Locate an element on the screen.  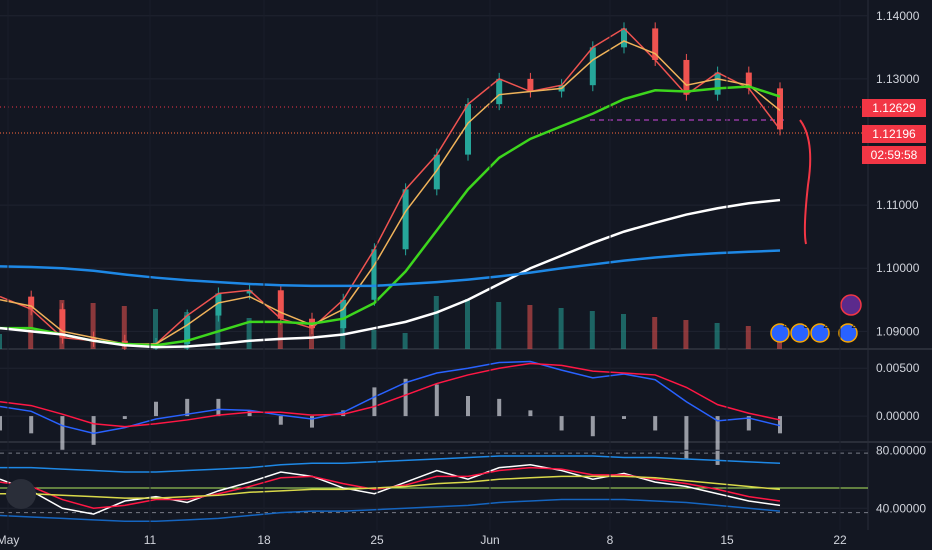
y-tick-label: 0.00500 is located at coordinates (898, 368).